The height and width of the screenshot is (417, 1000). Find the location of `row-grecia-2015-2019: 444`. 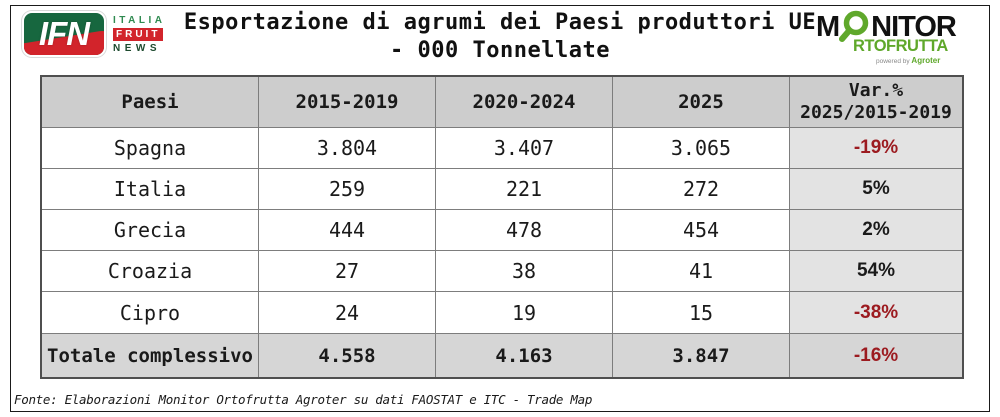

row-grecia-2015-2019: 444 is located at coordinates (347, 230).